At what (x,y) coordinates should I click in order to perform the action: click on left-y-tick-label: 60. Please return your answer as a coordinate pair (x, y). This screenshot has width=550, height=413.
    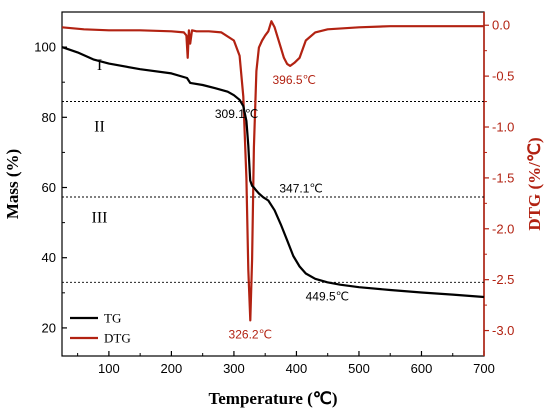
    Looking at the image, I should click on (49, 187).